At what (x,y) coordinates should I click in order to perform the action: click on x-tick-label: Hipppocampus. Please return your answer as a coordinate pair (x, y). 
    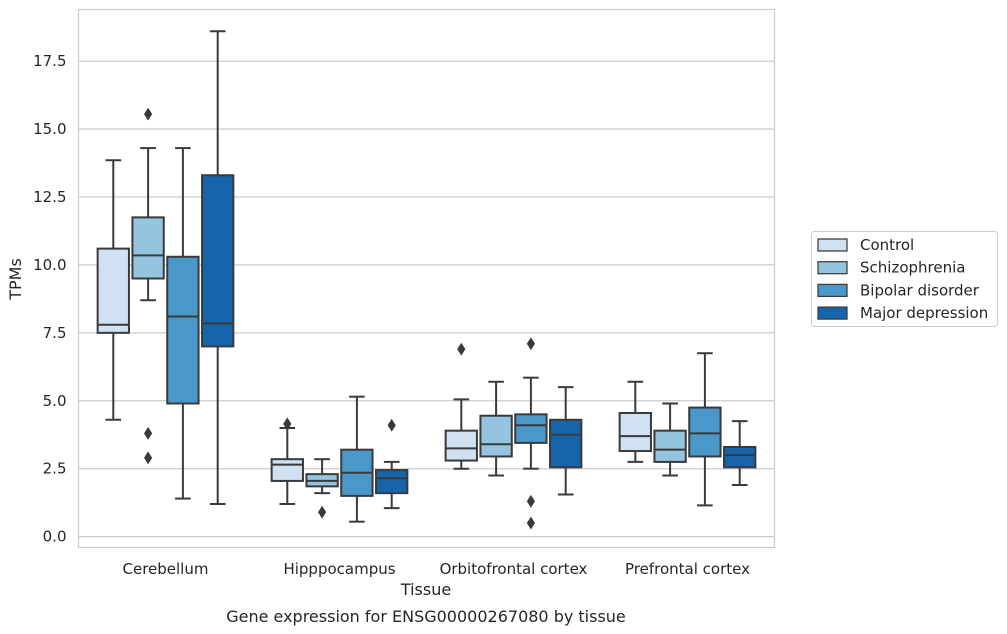
    Looking at the image, I should click on (339, 569).